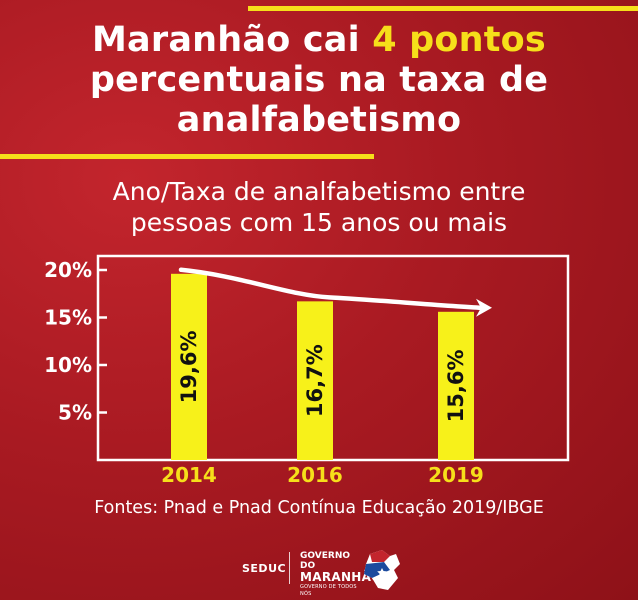 Image resolution: width=638 pixels, height=600 pixels. What do you see at coordinates (319, 191) in the screenshot?
I see `subtitle-line-1: Ano/Taxa de analfabetismo entre` at bounding box center [319, 191].